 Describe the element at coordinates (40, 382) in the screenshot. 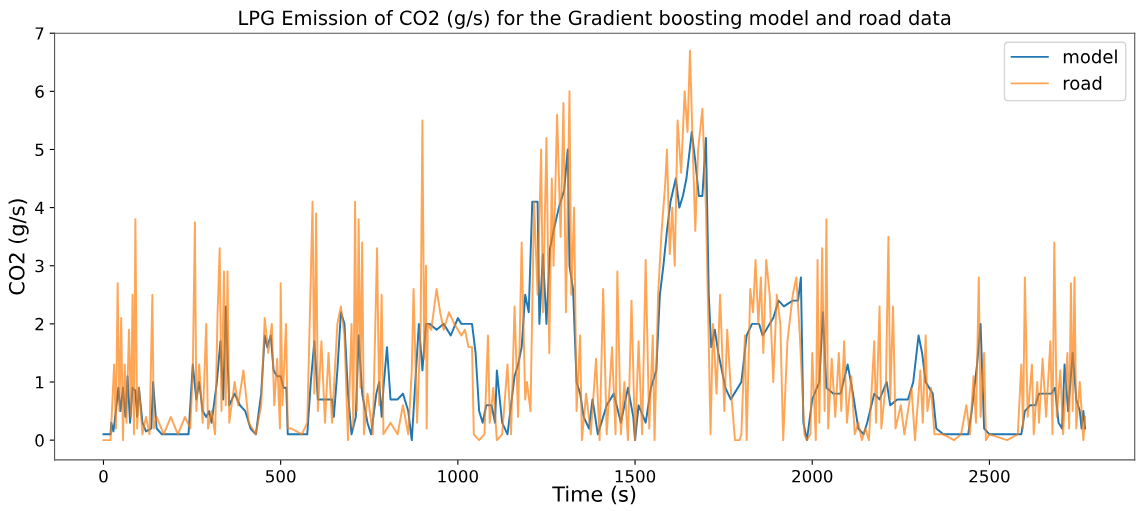

I see `y-tick-label: 1` at that location.